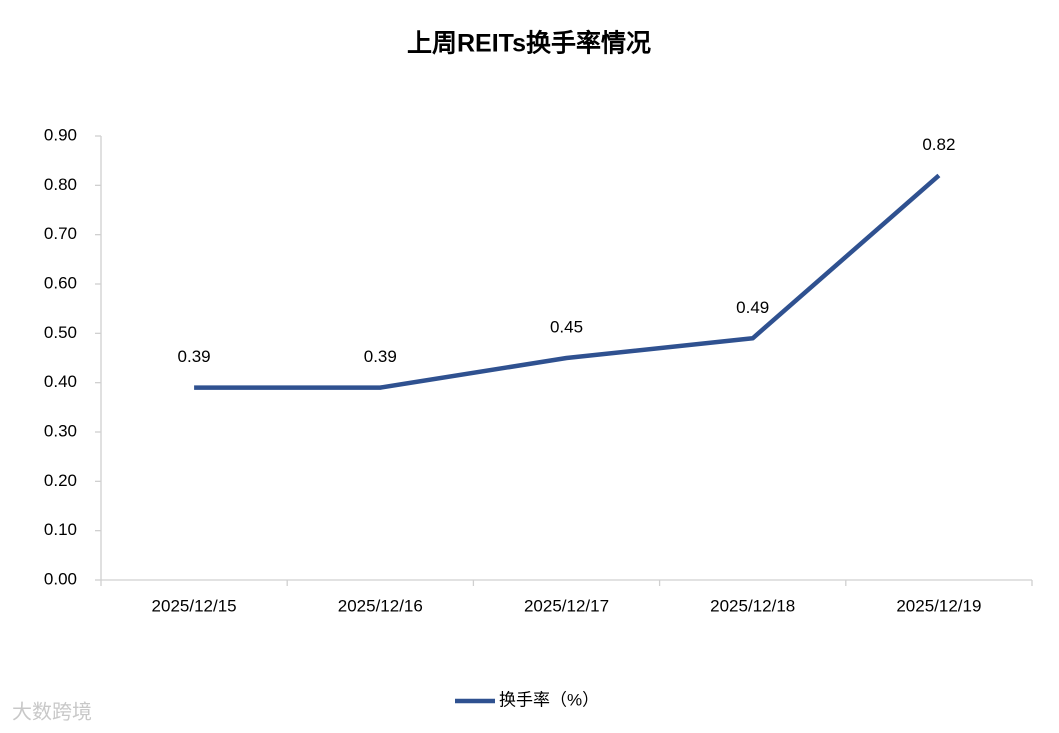 Image resolution: width=1059 pixels, height=733 pixels. Describe the element at coordinates (938, 144) in the screenshot. I see `data-label: 0.82` at that location.